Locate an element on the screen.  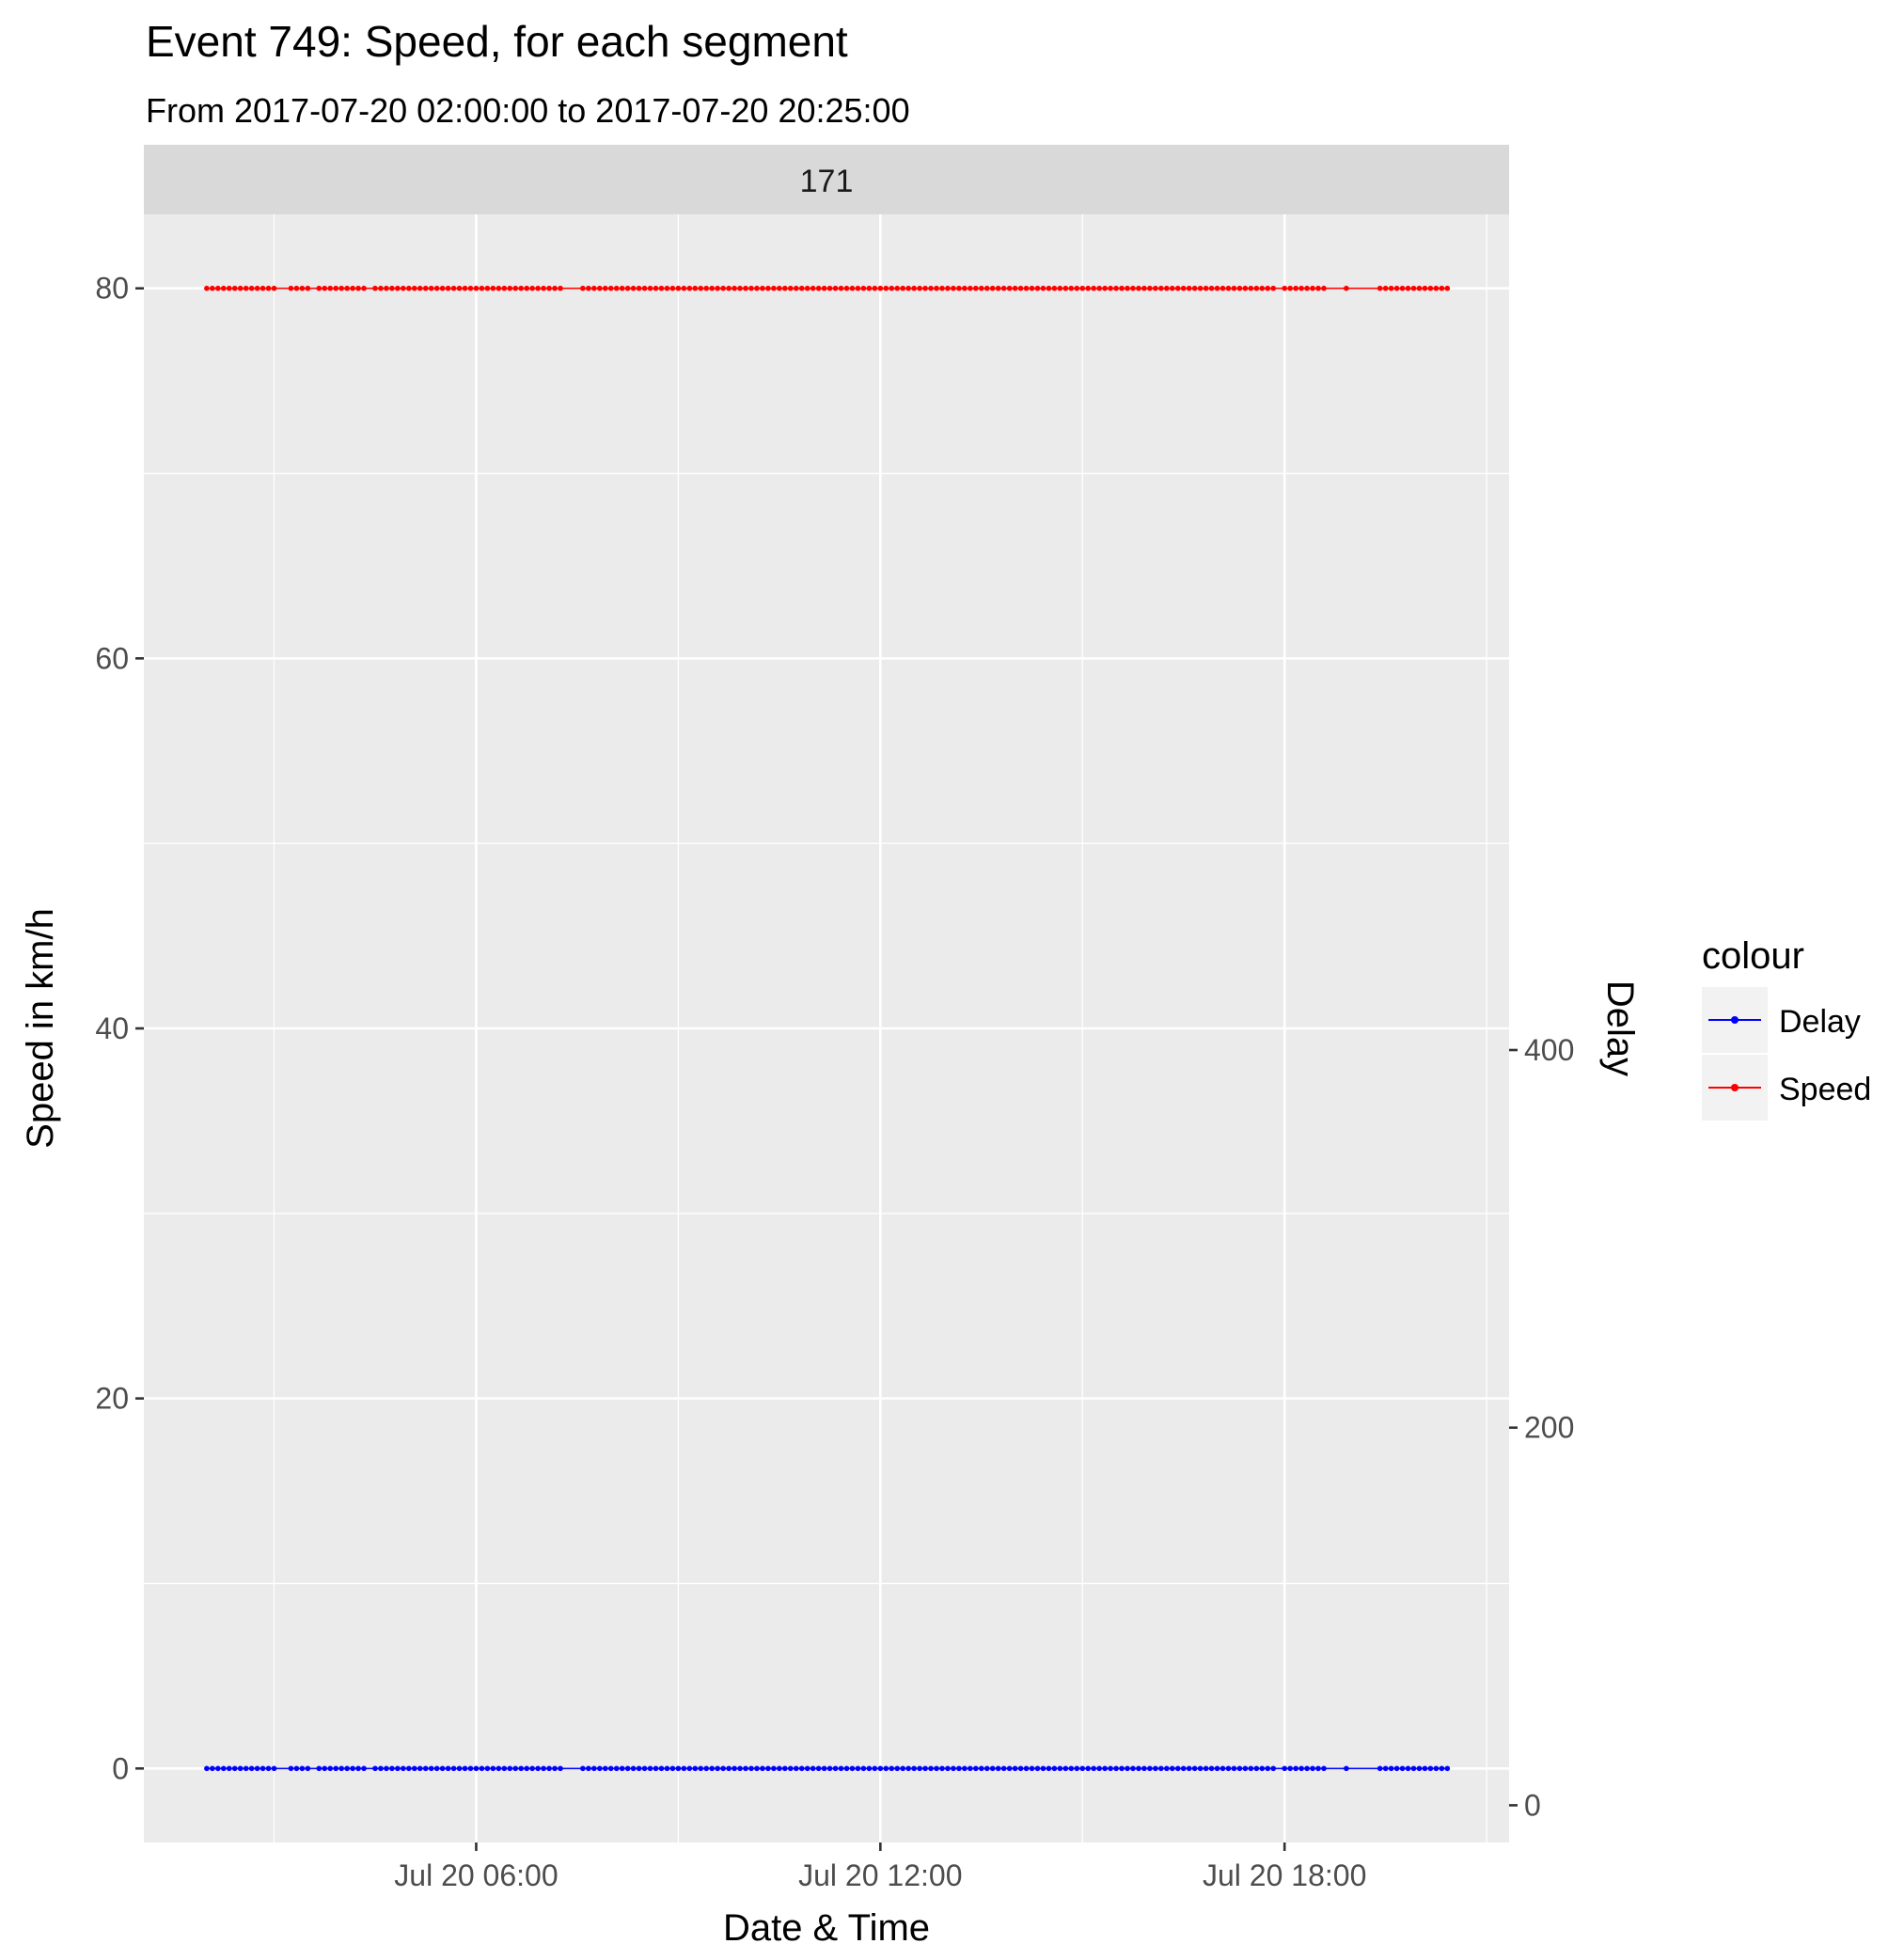
legend-title: colour is located at coordinates (1753, 956).